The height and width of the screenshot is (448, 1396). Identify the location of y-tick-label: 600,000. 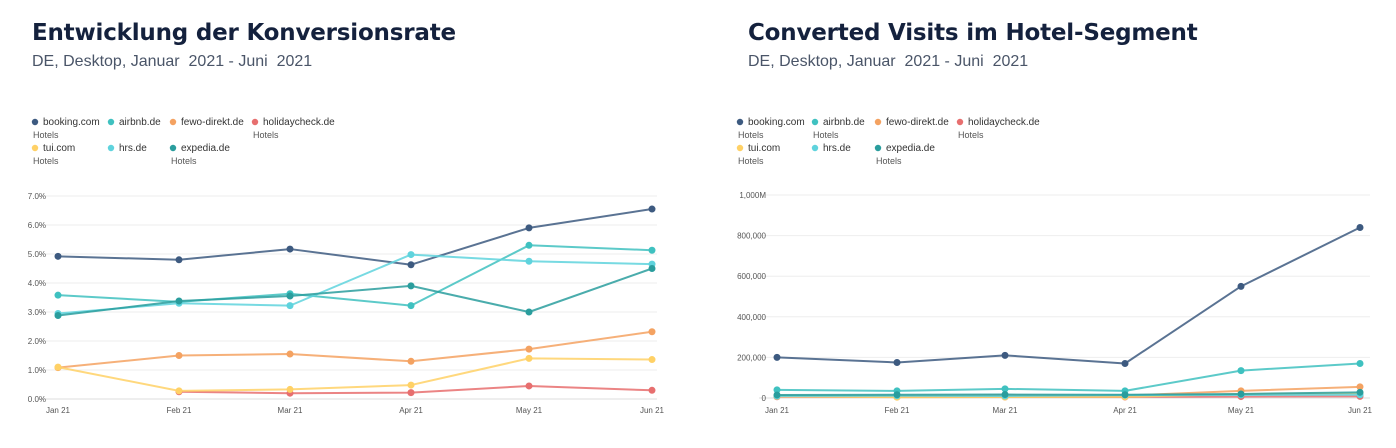
(751, 276).